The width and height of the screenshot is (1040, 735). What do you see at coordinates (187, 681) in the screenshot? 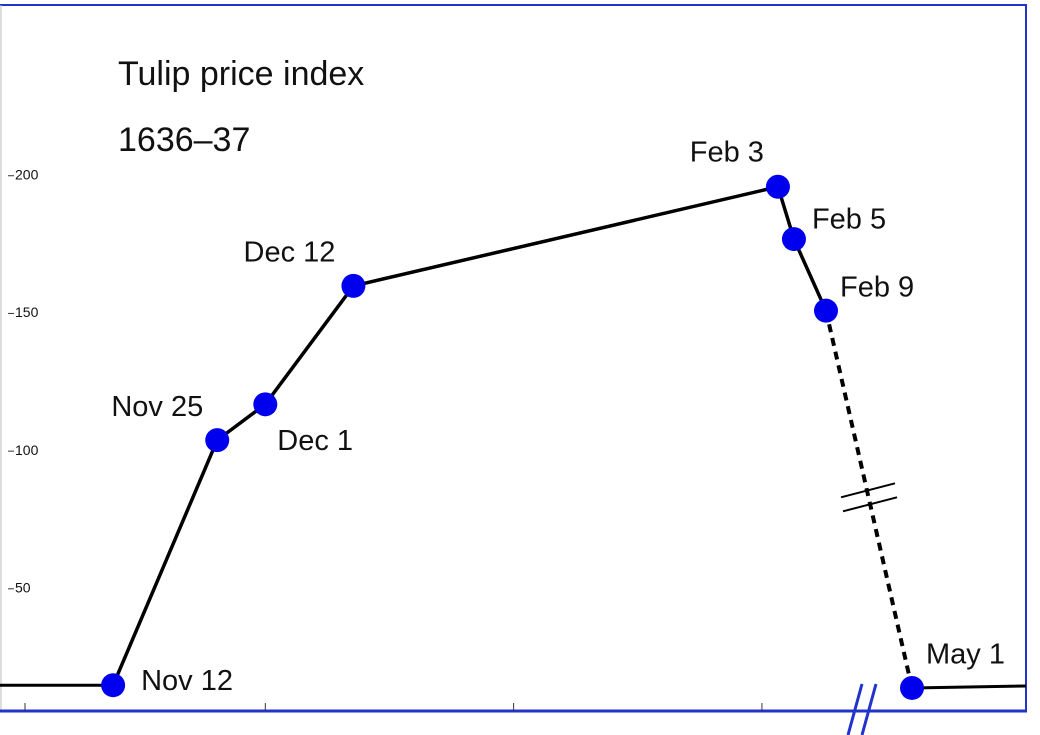
I see `point-label: Nov 12` at bounding box center [187, 681].